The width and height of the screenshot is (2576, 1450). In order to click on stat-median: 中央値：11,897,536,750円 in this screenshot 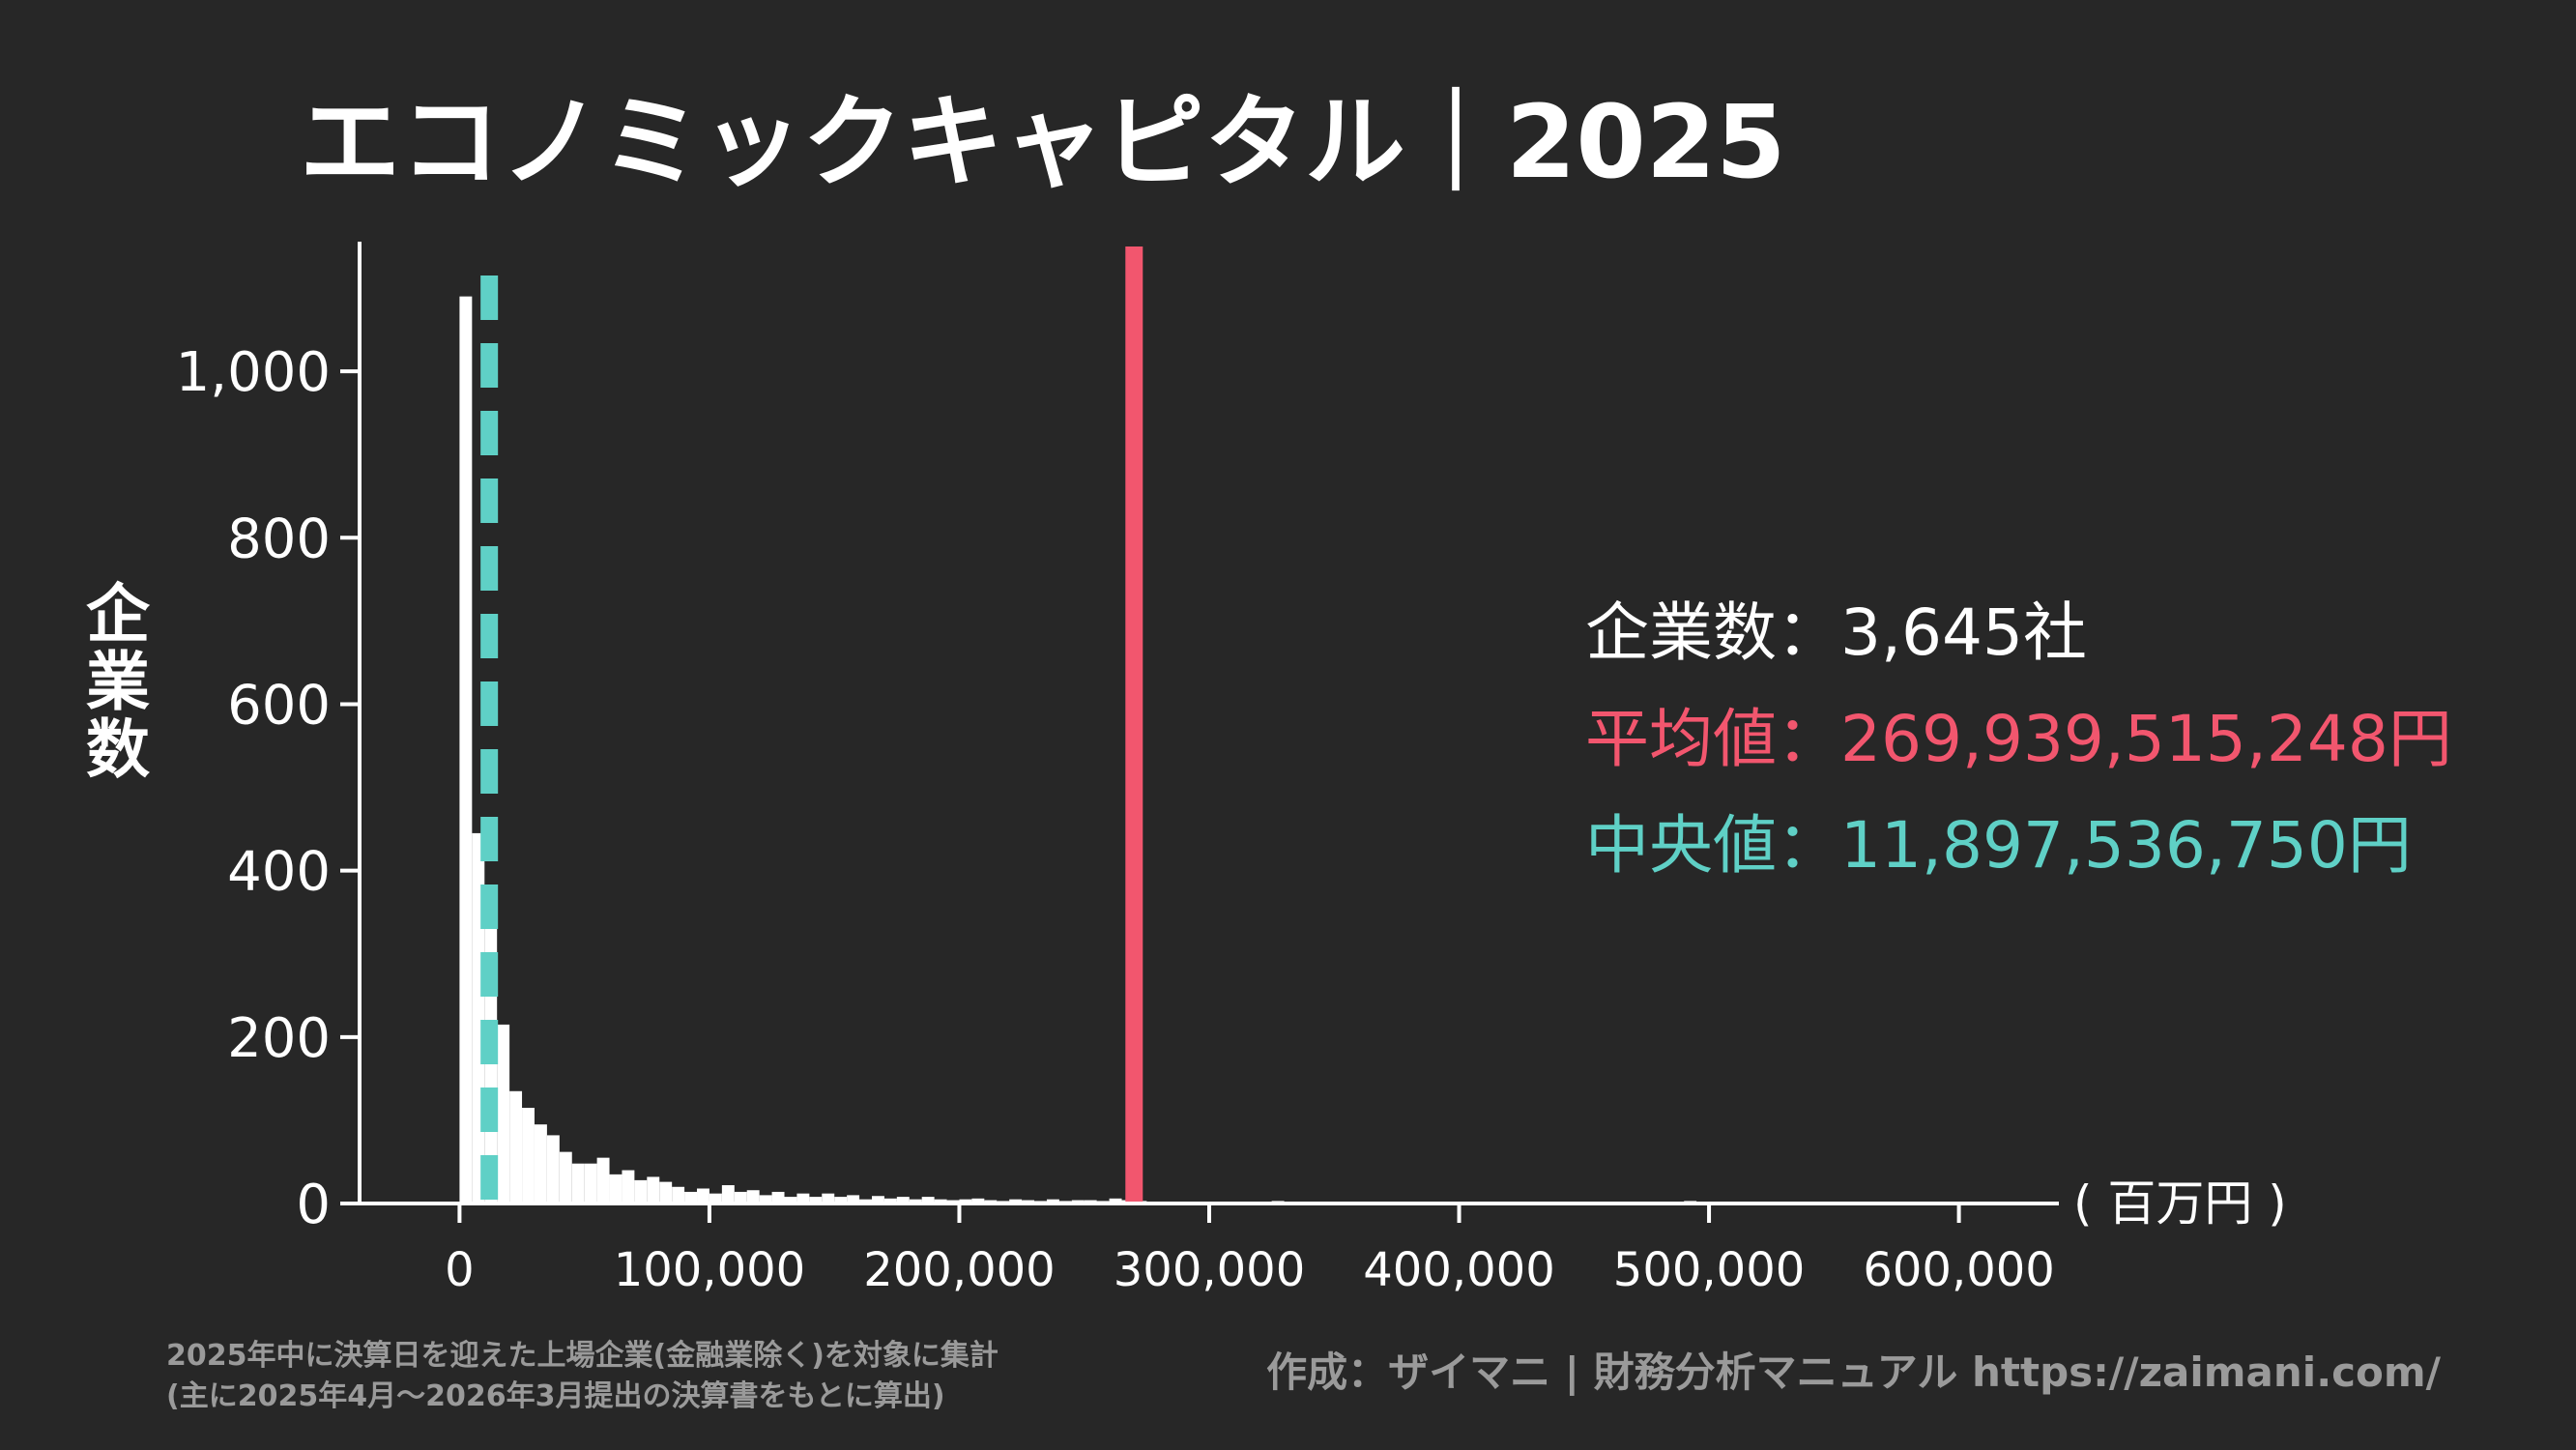, I will do `click(2068, 846)`.